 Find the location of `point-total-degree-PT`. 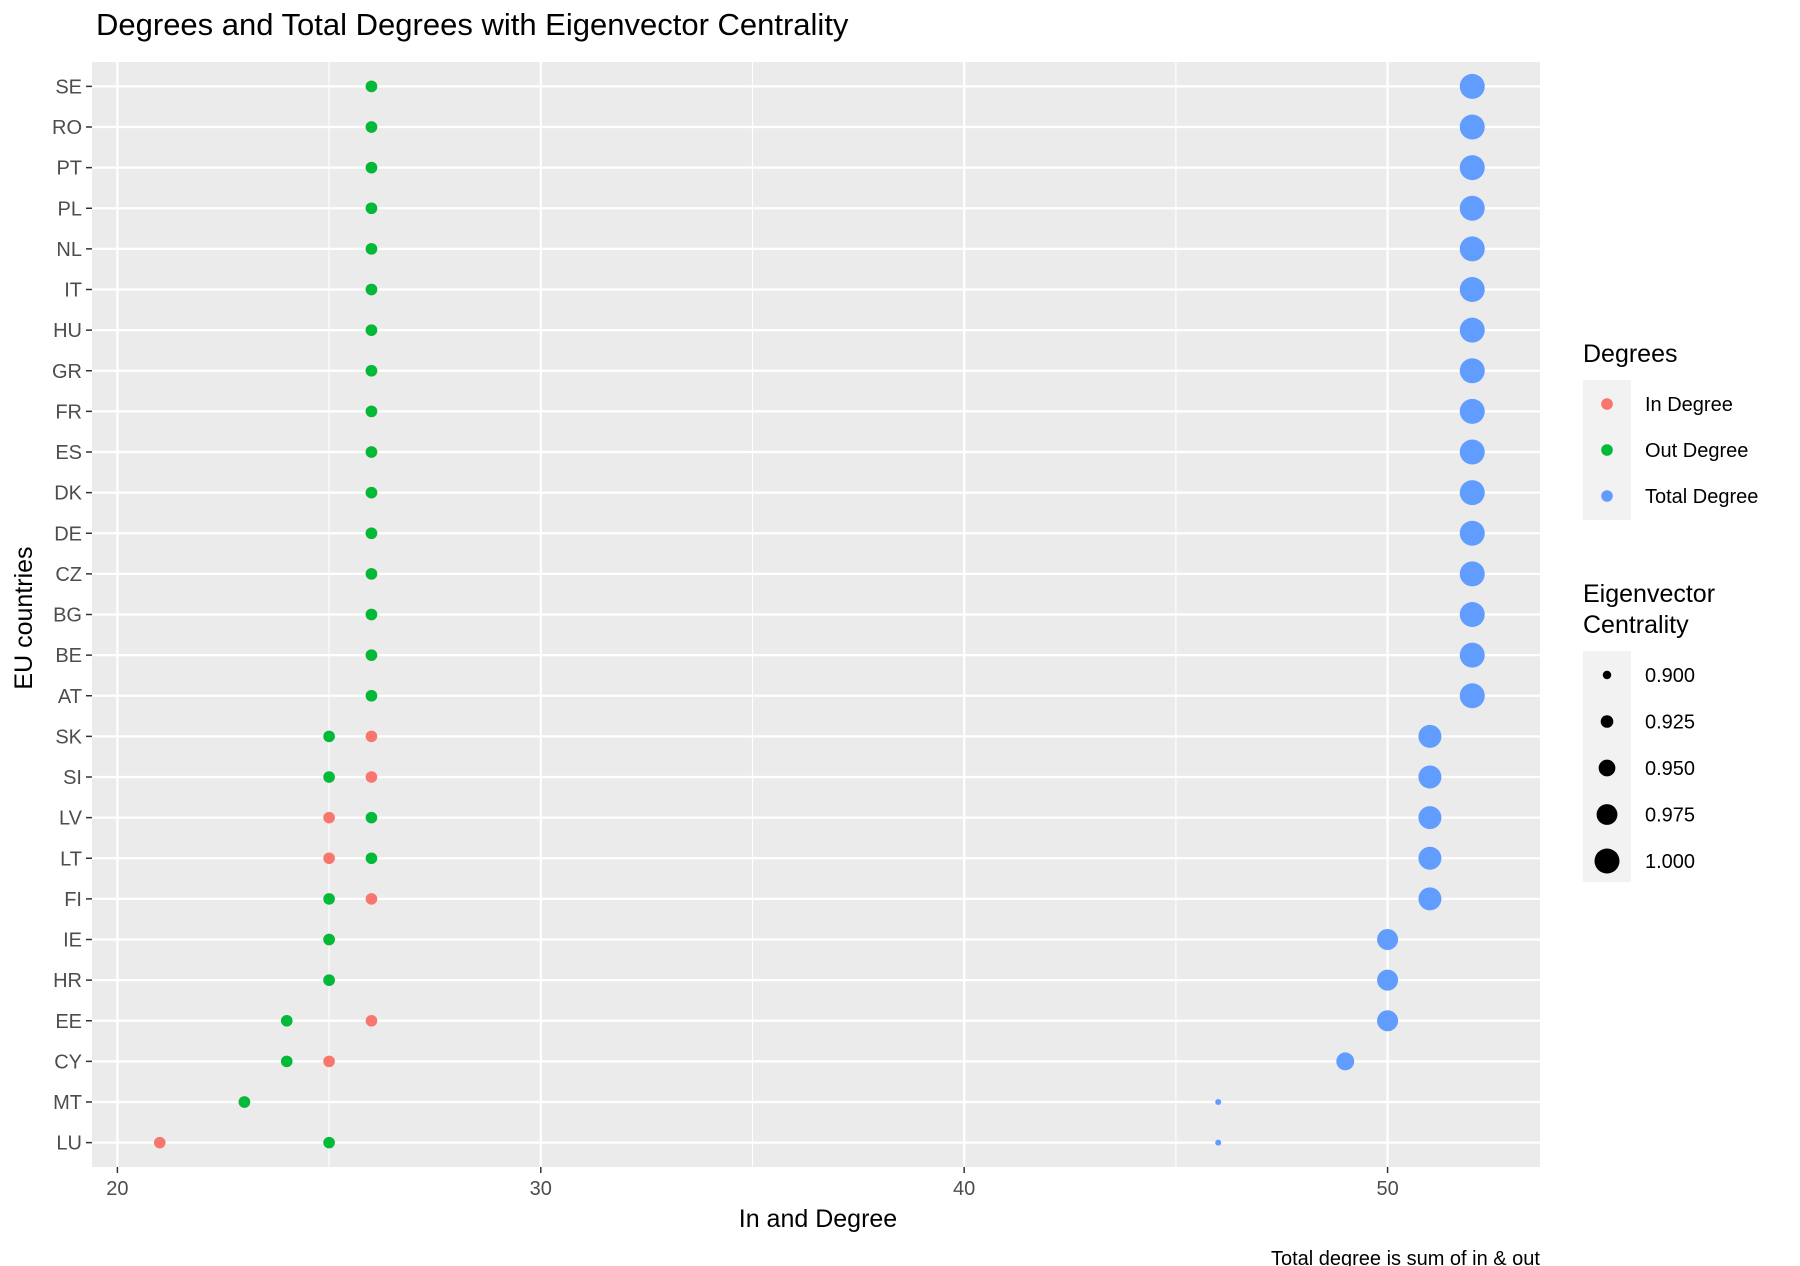

point-total-degree-PT is located at coordinates (1472, 168).